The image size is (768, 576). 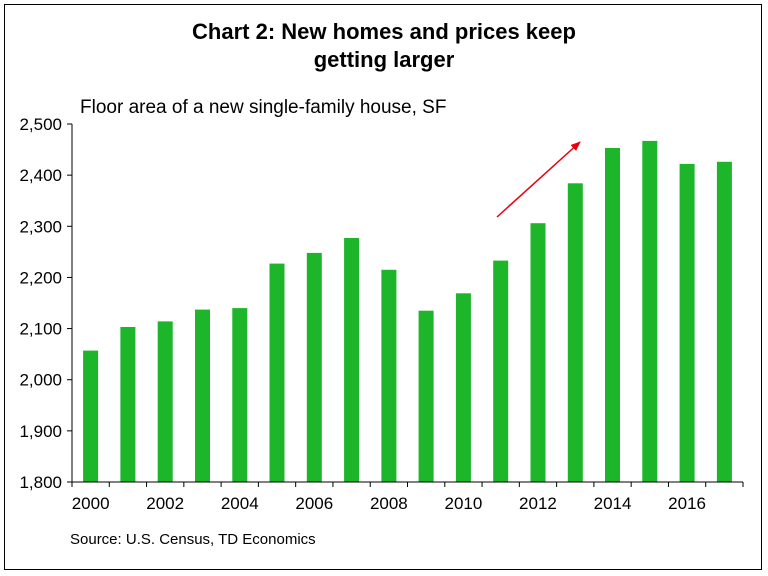 What do you see at coordinates (384, 31) in the screenshot?
I see `chart-title-line-1: Chart 2: New homes and prices keep` at bounding box center [384, 31].